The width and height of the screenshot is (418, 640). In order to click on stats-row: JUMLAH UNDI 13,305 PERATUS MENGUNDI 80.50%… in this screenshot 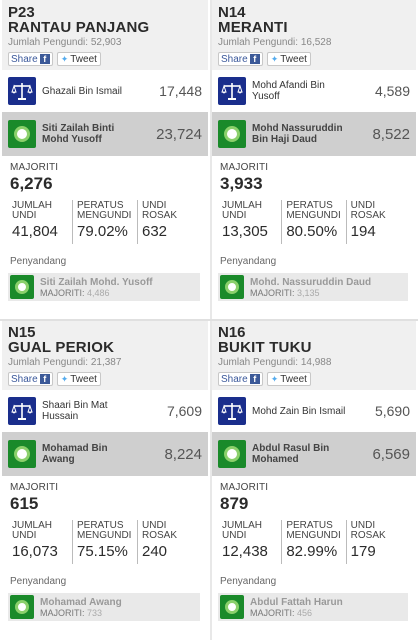, I will do `click(314, 222)`.